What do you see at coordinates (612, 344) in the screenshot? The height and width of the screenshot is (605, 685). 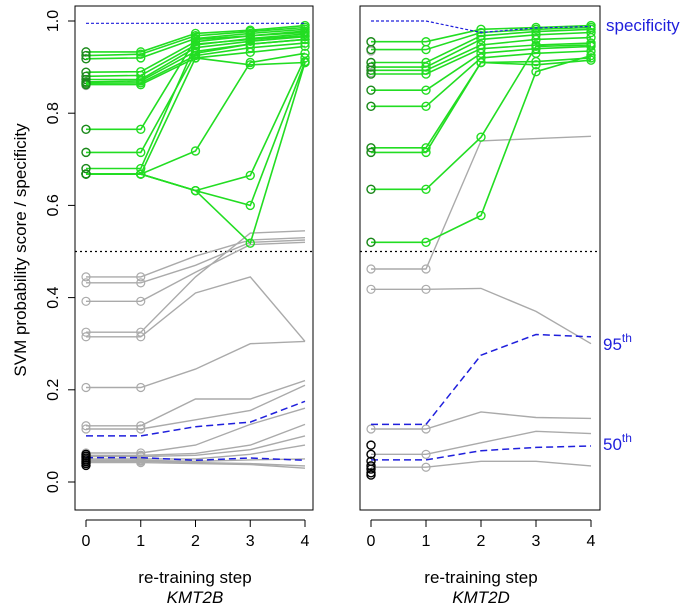 I see `p95-label-base: 95` at bounding box center [612, 344].